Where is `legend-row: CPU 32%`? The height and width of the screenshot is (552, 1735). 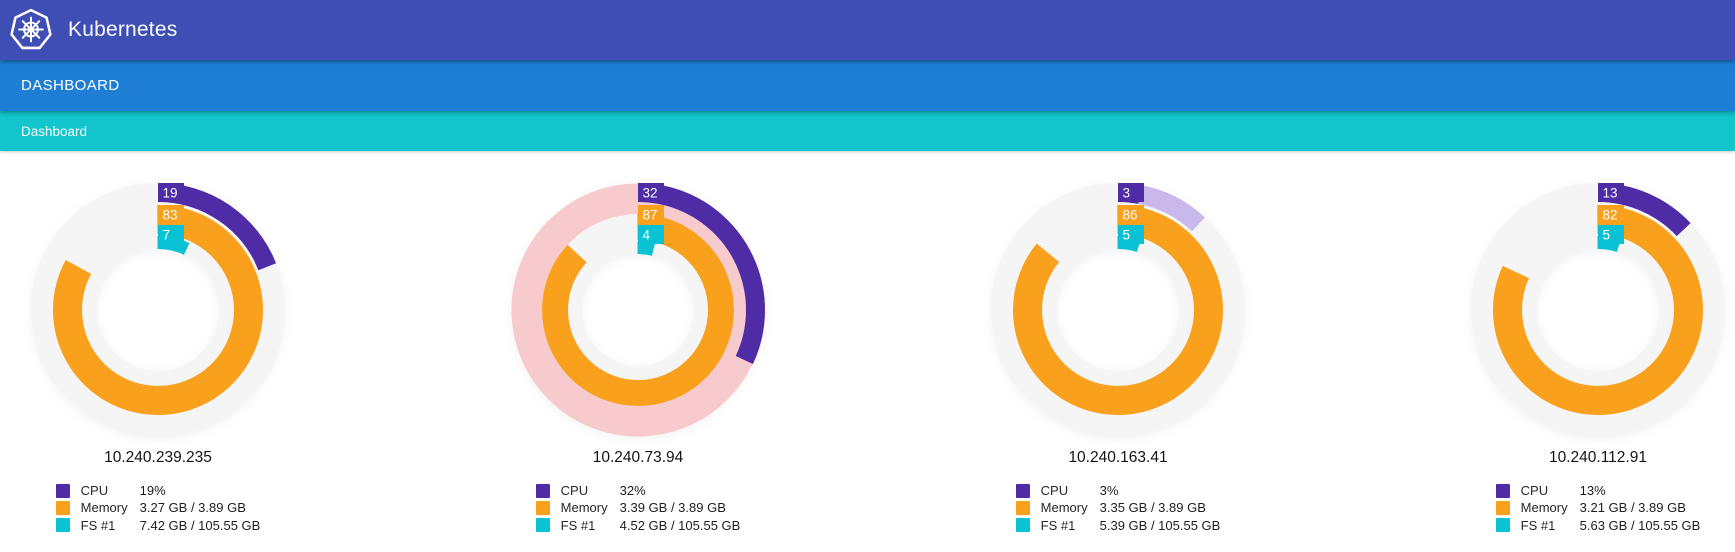 legend-row: CPU 32% is located at coordinates (638, 490).